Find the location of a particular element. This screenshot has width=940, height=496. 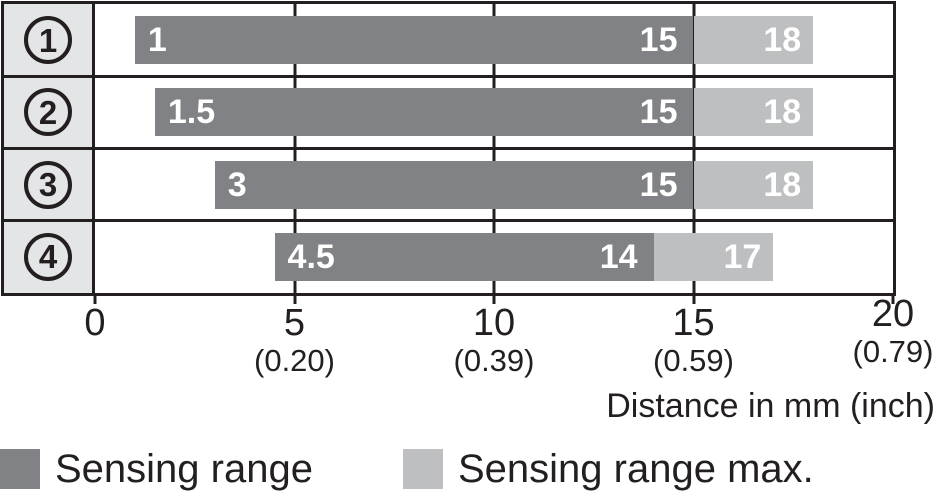

row-number-badge: 4 is located at coordinates (48, 256).